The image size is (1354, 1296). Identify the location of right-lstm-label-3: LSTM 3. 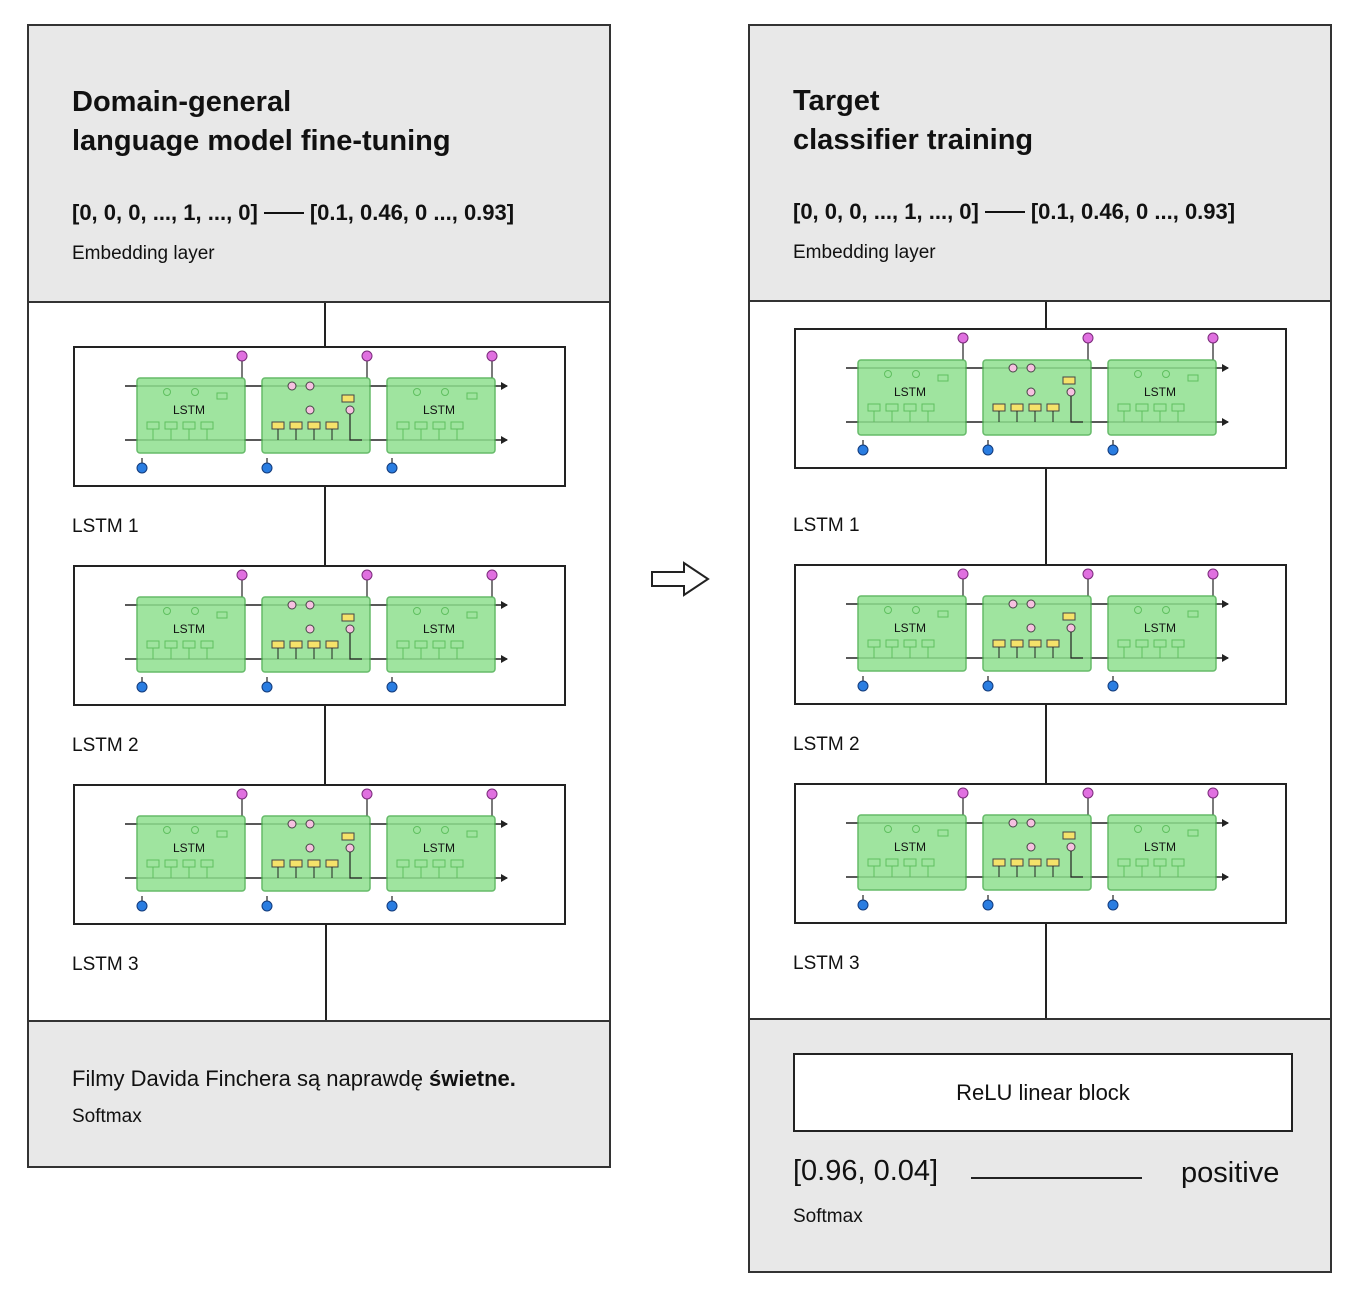
(826, 963).